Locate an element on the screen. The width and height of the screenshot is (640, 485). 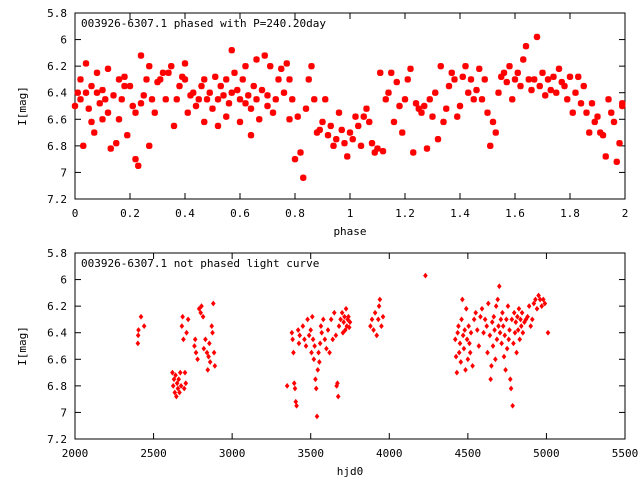
y-tick-label: 7 is located at coordinates (63, 412).